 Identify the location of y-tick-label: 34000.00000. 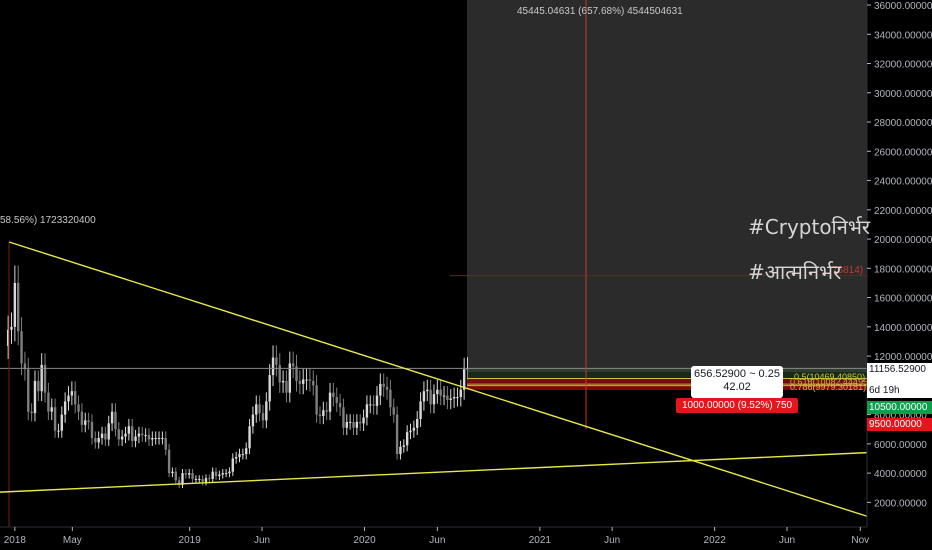
(903, 35).